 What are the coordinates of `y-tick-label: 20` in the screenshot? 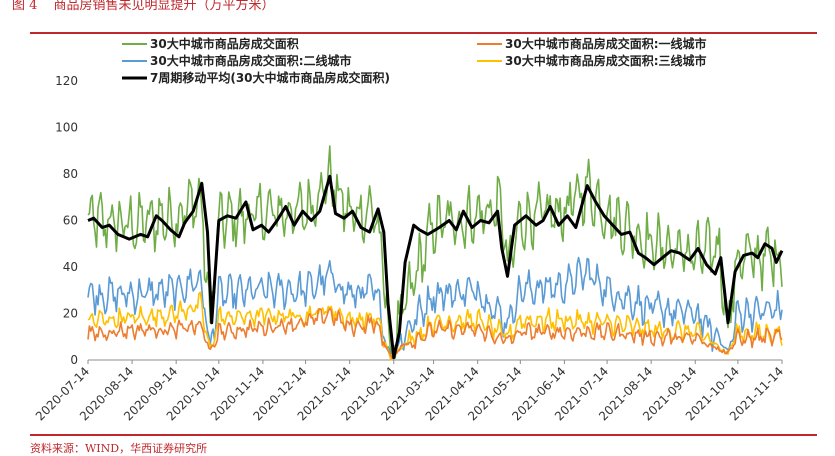 It's located at (70, 314).